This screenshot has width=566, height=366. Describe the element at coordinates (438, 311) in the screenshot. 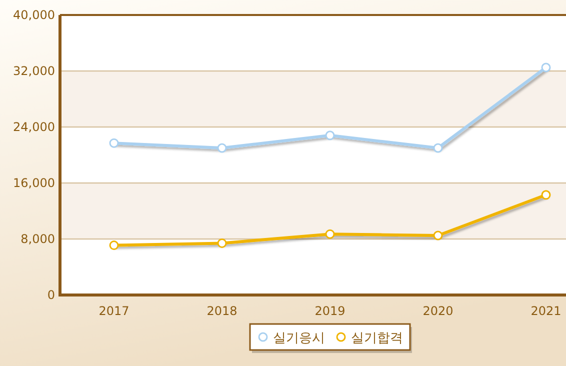

I see `x-tick-label: 2020` at that location.